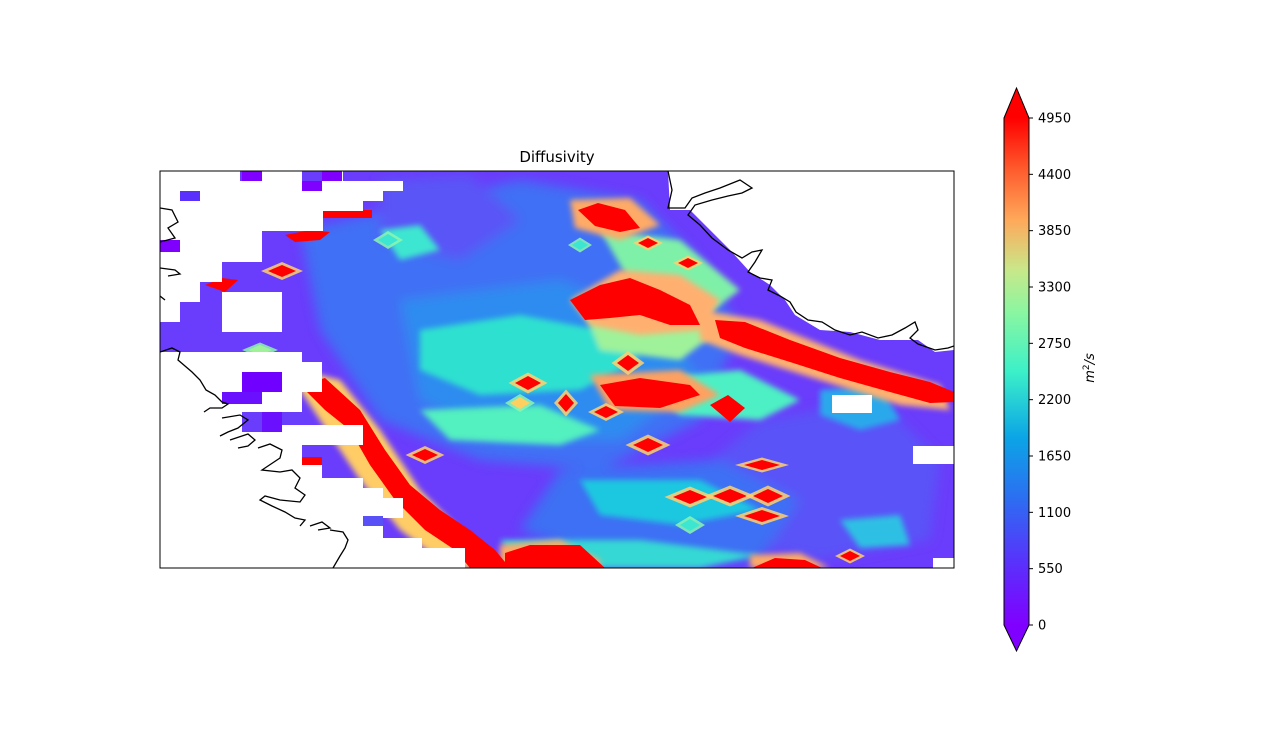 This screenshot has width=1280, height=731. I want to click on top-left-streak, so click(307, 236).